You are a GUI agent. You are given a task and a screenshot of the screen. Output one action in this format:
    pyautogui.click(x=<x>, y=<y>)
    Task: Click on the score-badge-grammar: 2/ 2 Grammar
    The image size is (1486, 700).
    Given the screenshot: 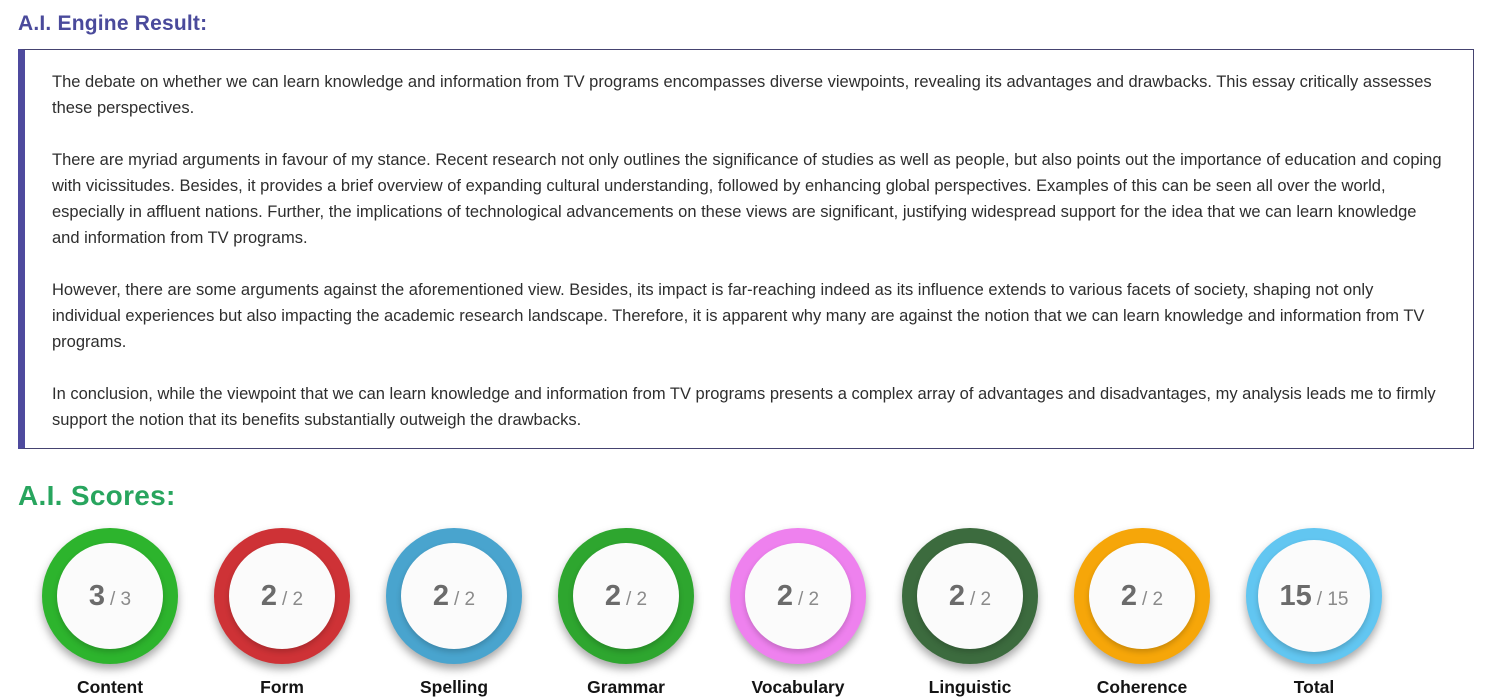 What is the action you would take?
    pyautogui.click(x=626, y=613)
    